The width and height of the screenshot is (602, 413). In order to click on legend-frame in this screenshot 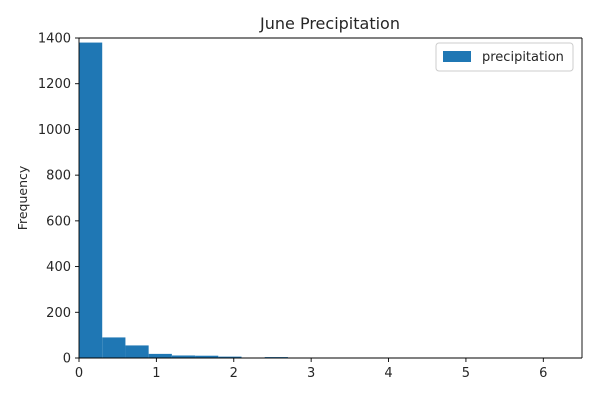, I will do `click(504, 57)`.